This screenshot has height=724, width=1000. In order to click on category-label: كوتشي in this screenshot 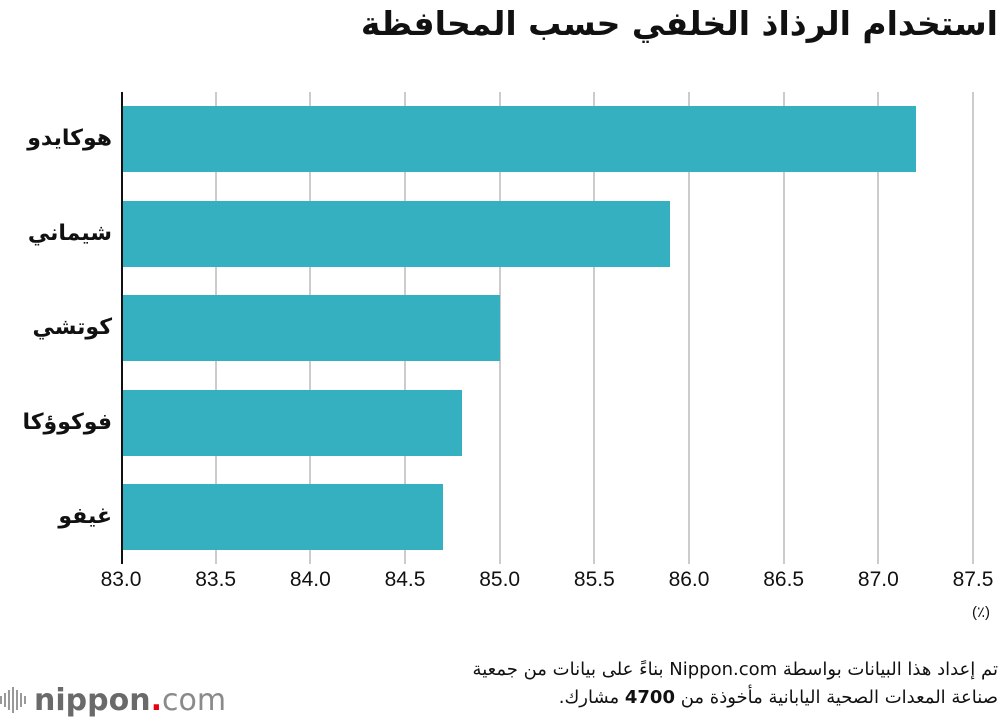, I will do `click(72, 327)`.